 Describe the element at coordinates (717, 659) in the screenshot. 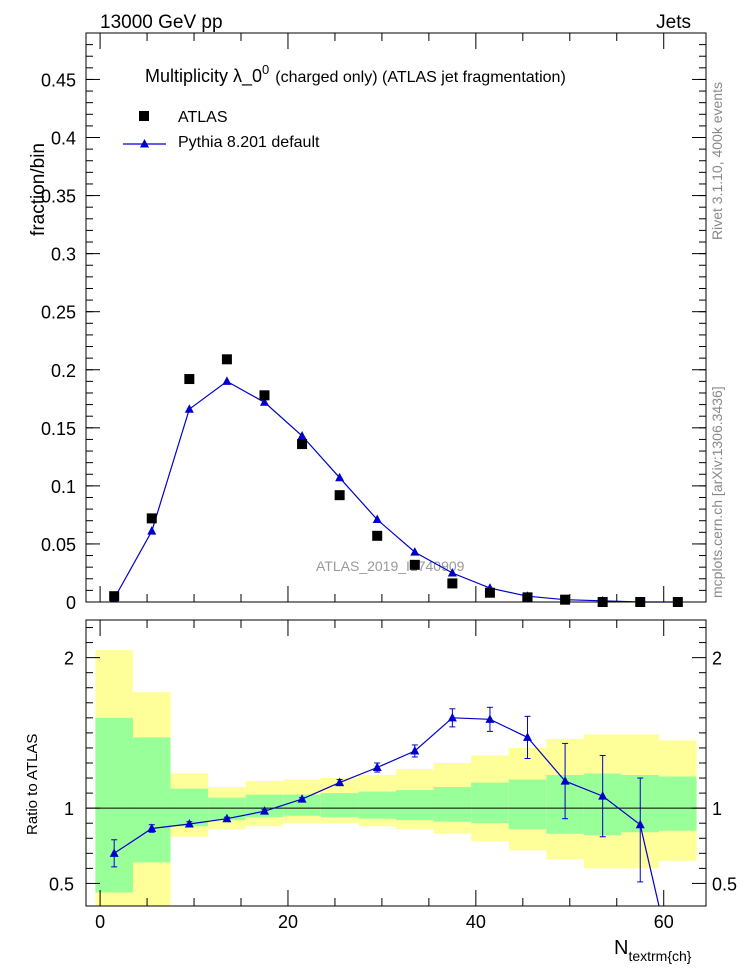

I see `ratio-y-tick-label-right: 2` at that location.